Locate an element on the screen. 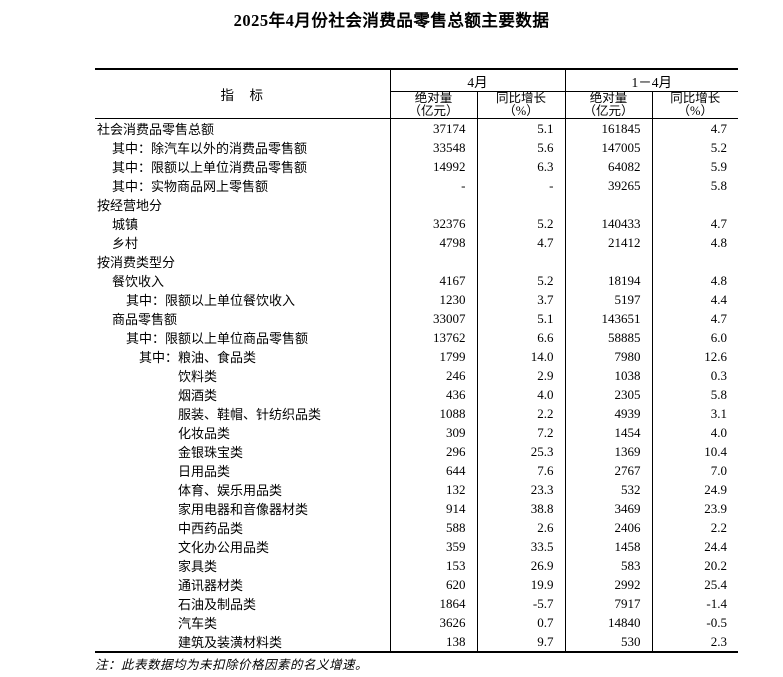  row-value: 3.7 is located at coordinates (521, 299).